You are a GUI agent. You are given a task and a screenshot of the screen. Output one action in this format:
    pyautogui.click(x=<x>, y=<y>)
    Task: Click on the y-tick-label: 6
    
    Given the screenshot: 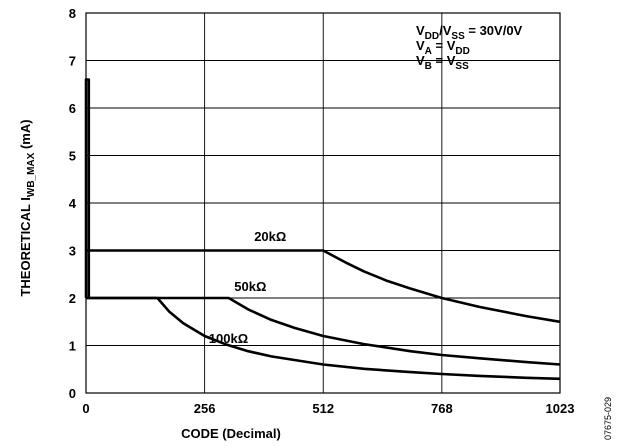 What is the action you would take?
    pyautogui.click(x=72, y=108)
    